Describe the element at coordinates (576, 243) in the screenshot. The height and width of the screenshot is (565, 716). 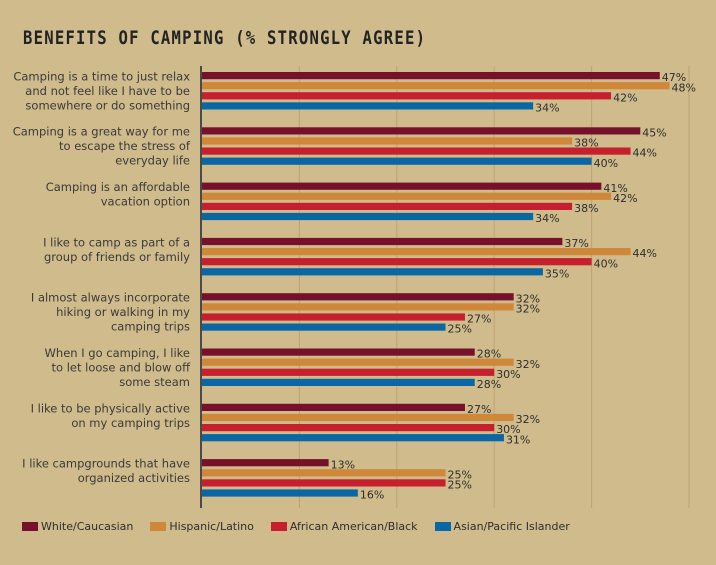
I see `data-label: 37%` at that location.